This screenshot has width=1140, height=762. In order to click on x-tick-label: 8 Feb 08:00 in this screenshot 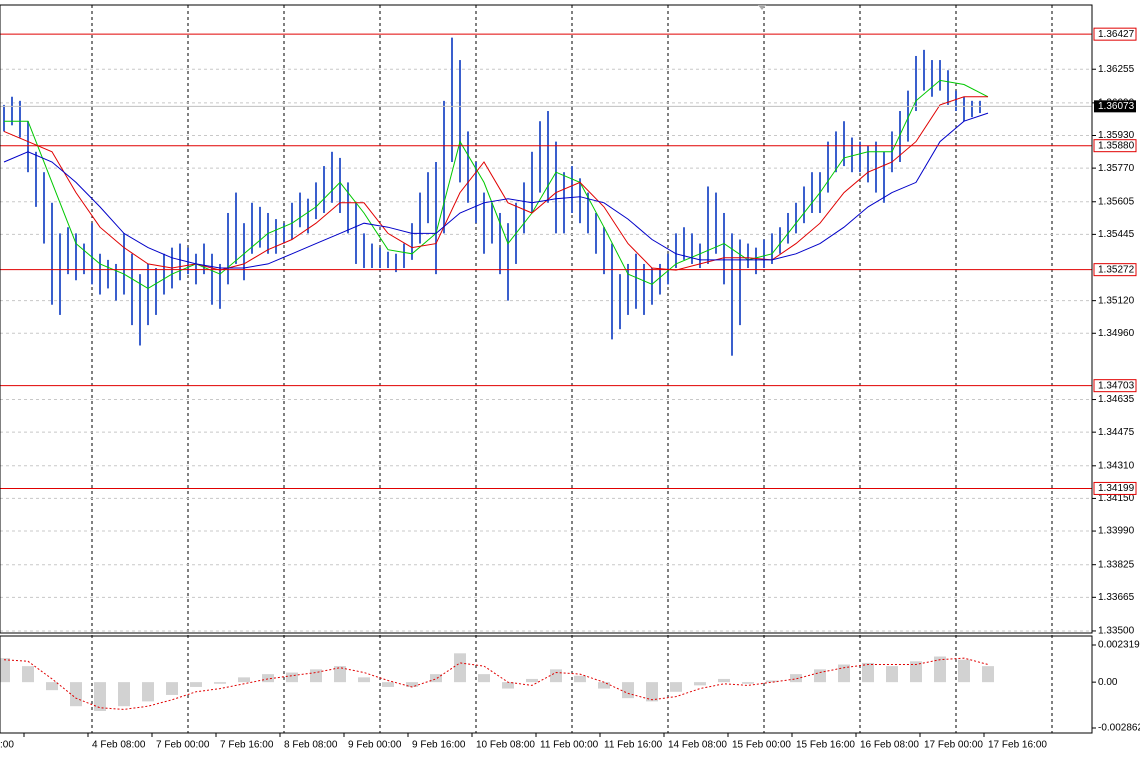, I will do `click(311, 745)`.